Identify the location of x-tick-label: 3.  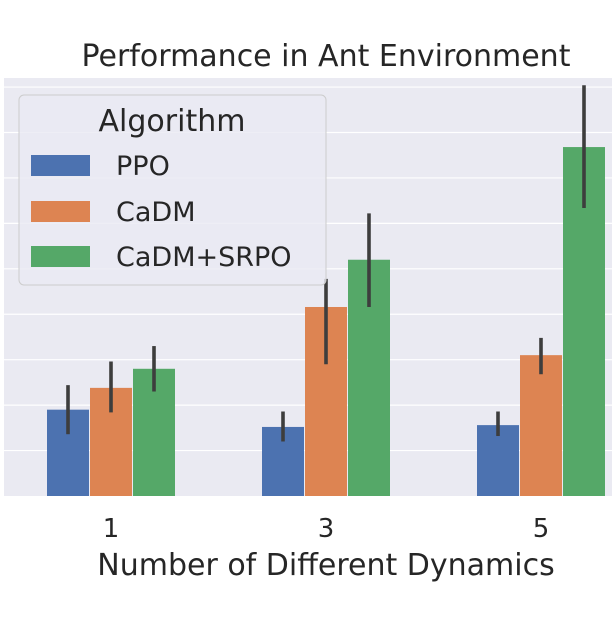
(326, 529).